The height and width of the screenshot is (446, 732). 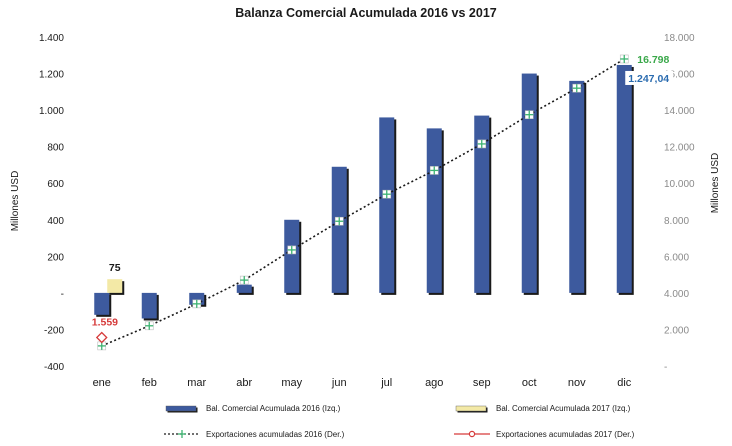 What do you see at coordinates (676, 294) in the screenshot?
I see `y-right-tick-label: 4.000` at bounding box center [676, 294].